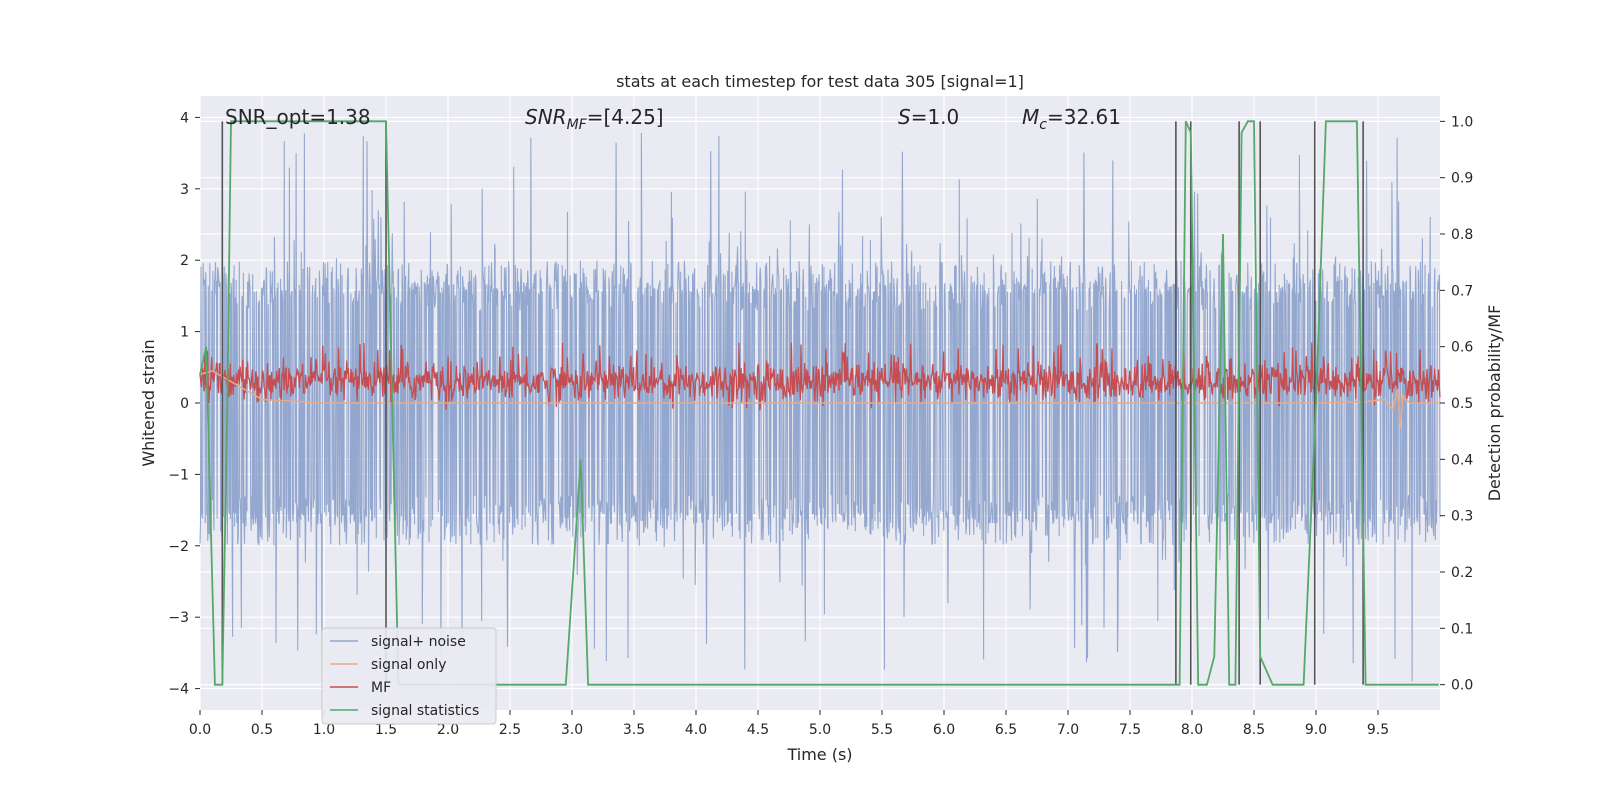  I want to click on y2-tick-label: 0.3, so click(1462, 517).